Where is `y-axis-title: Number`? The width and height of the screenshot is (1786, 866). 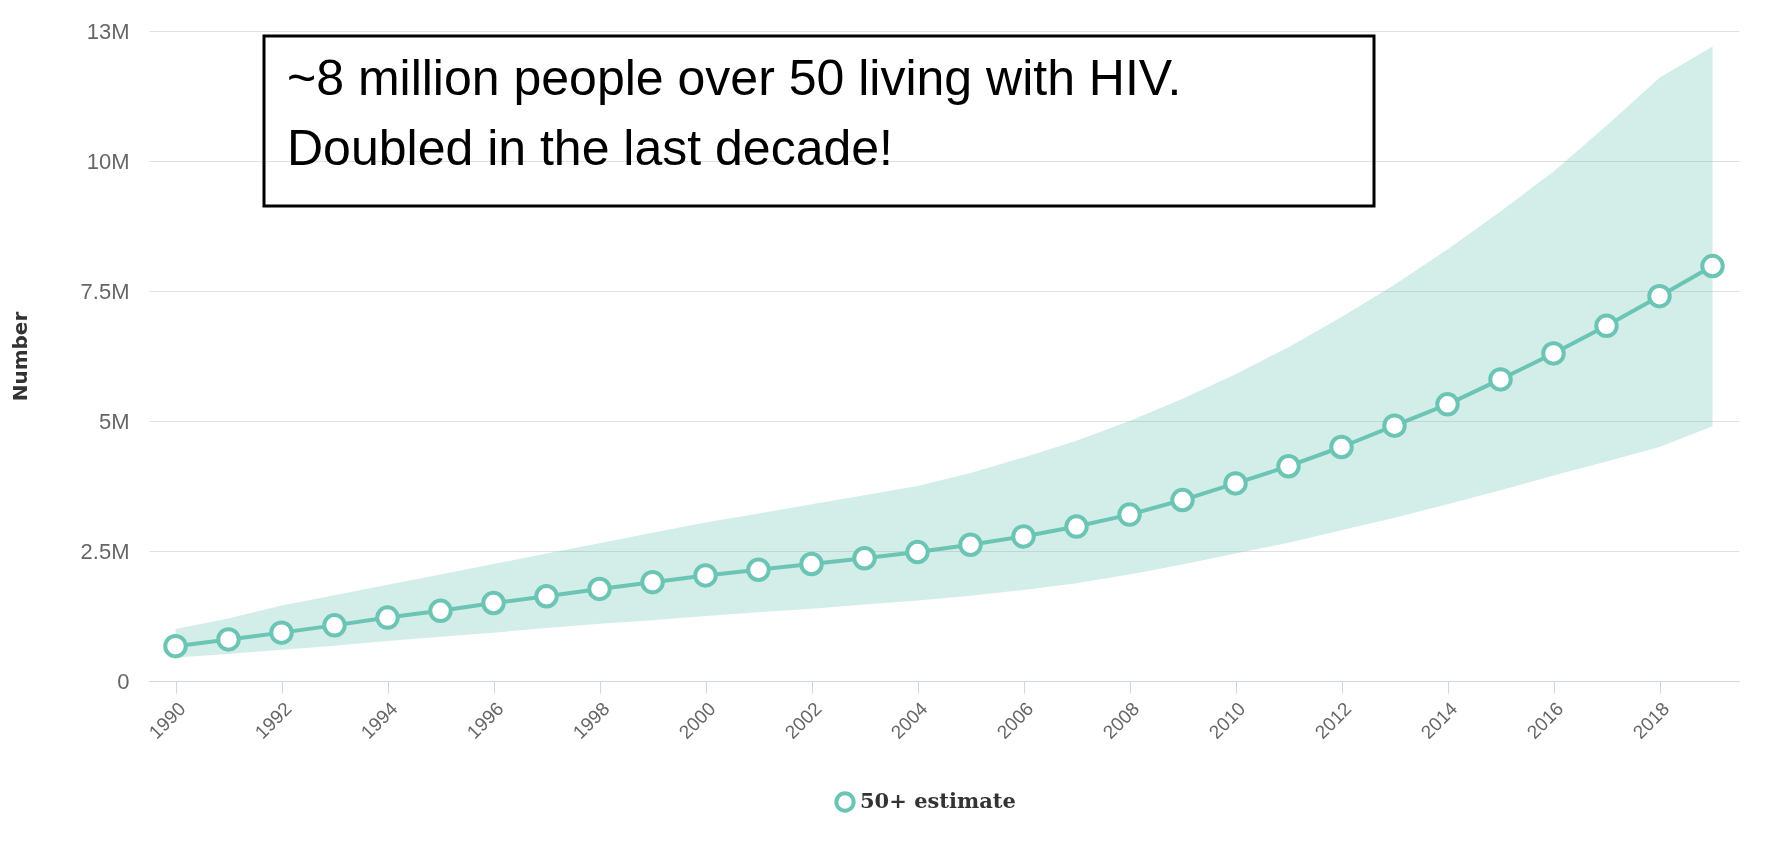 y-axis-title: Number is located at coordinates (19, 356).